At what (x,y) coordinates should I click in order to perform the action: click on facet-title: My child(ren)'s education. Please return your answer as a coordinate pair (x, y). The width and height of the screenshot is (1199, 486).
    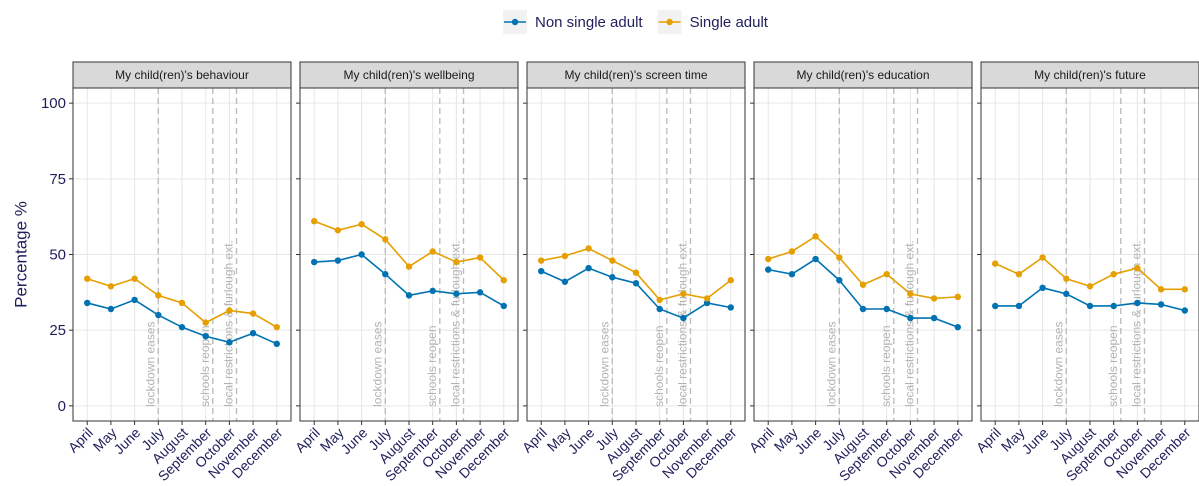
    Looking at the image, I should click on (862, 75).